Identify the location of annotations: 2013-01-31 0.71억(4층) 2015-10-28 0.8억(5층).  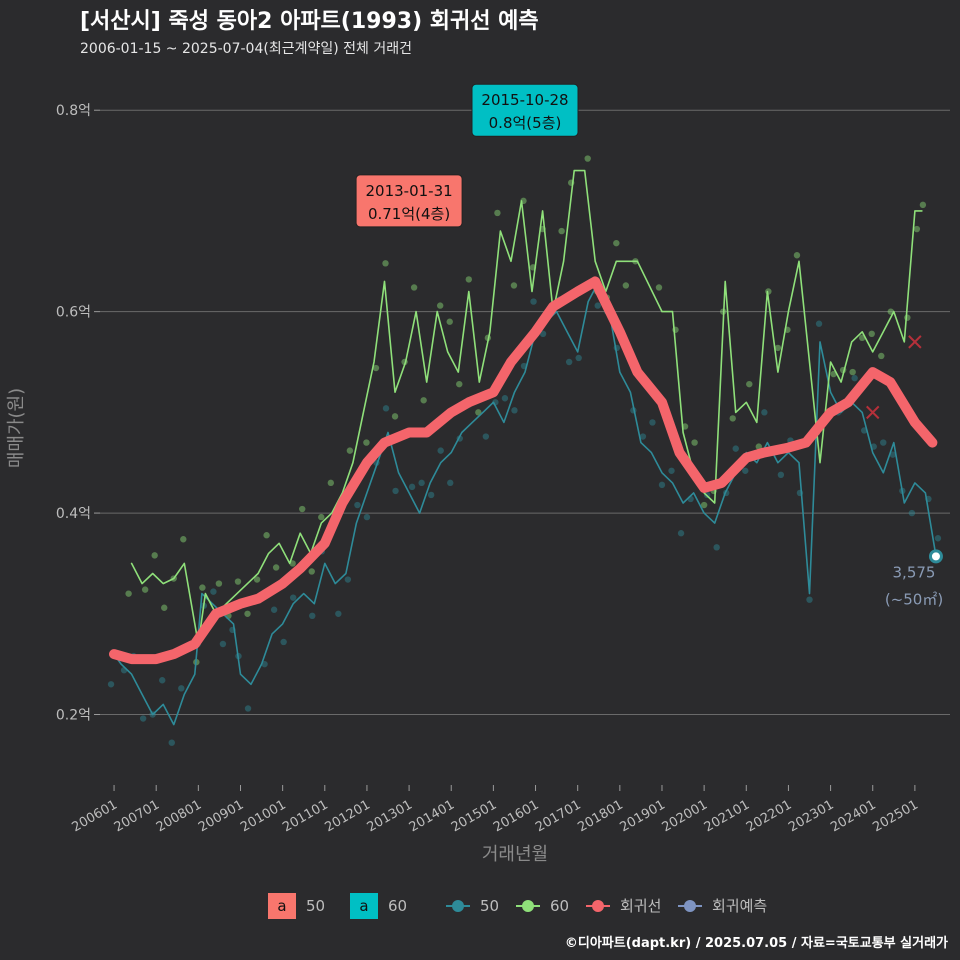
(467, 155).